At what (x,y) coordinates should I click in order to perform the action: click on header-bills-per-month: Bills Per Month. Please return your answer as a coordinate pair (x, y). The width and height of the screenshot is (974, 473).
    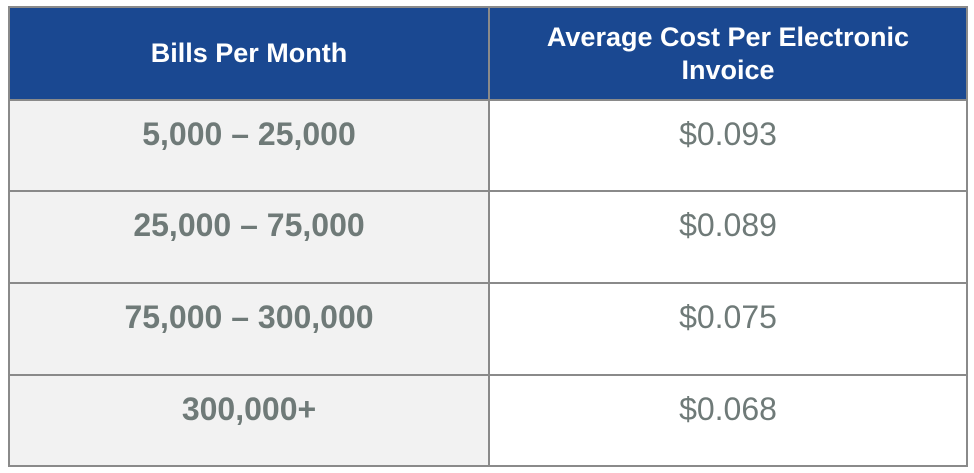
    Looking at the image, I should click on (250, 54).